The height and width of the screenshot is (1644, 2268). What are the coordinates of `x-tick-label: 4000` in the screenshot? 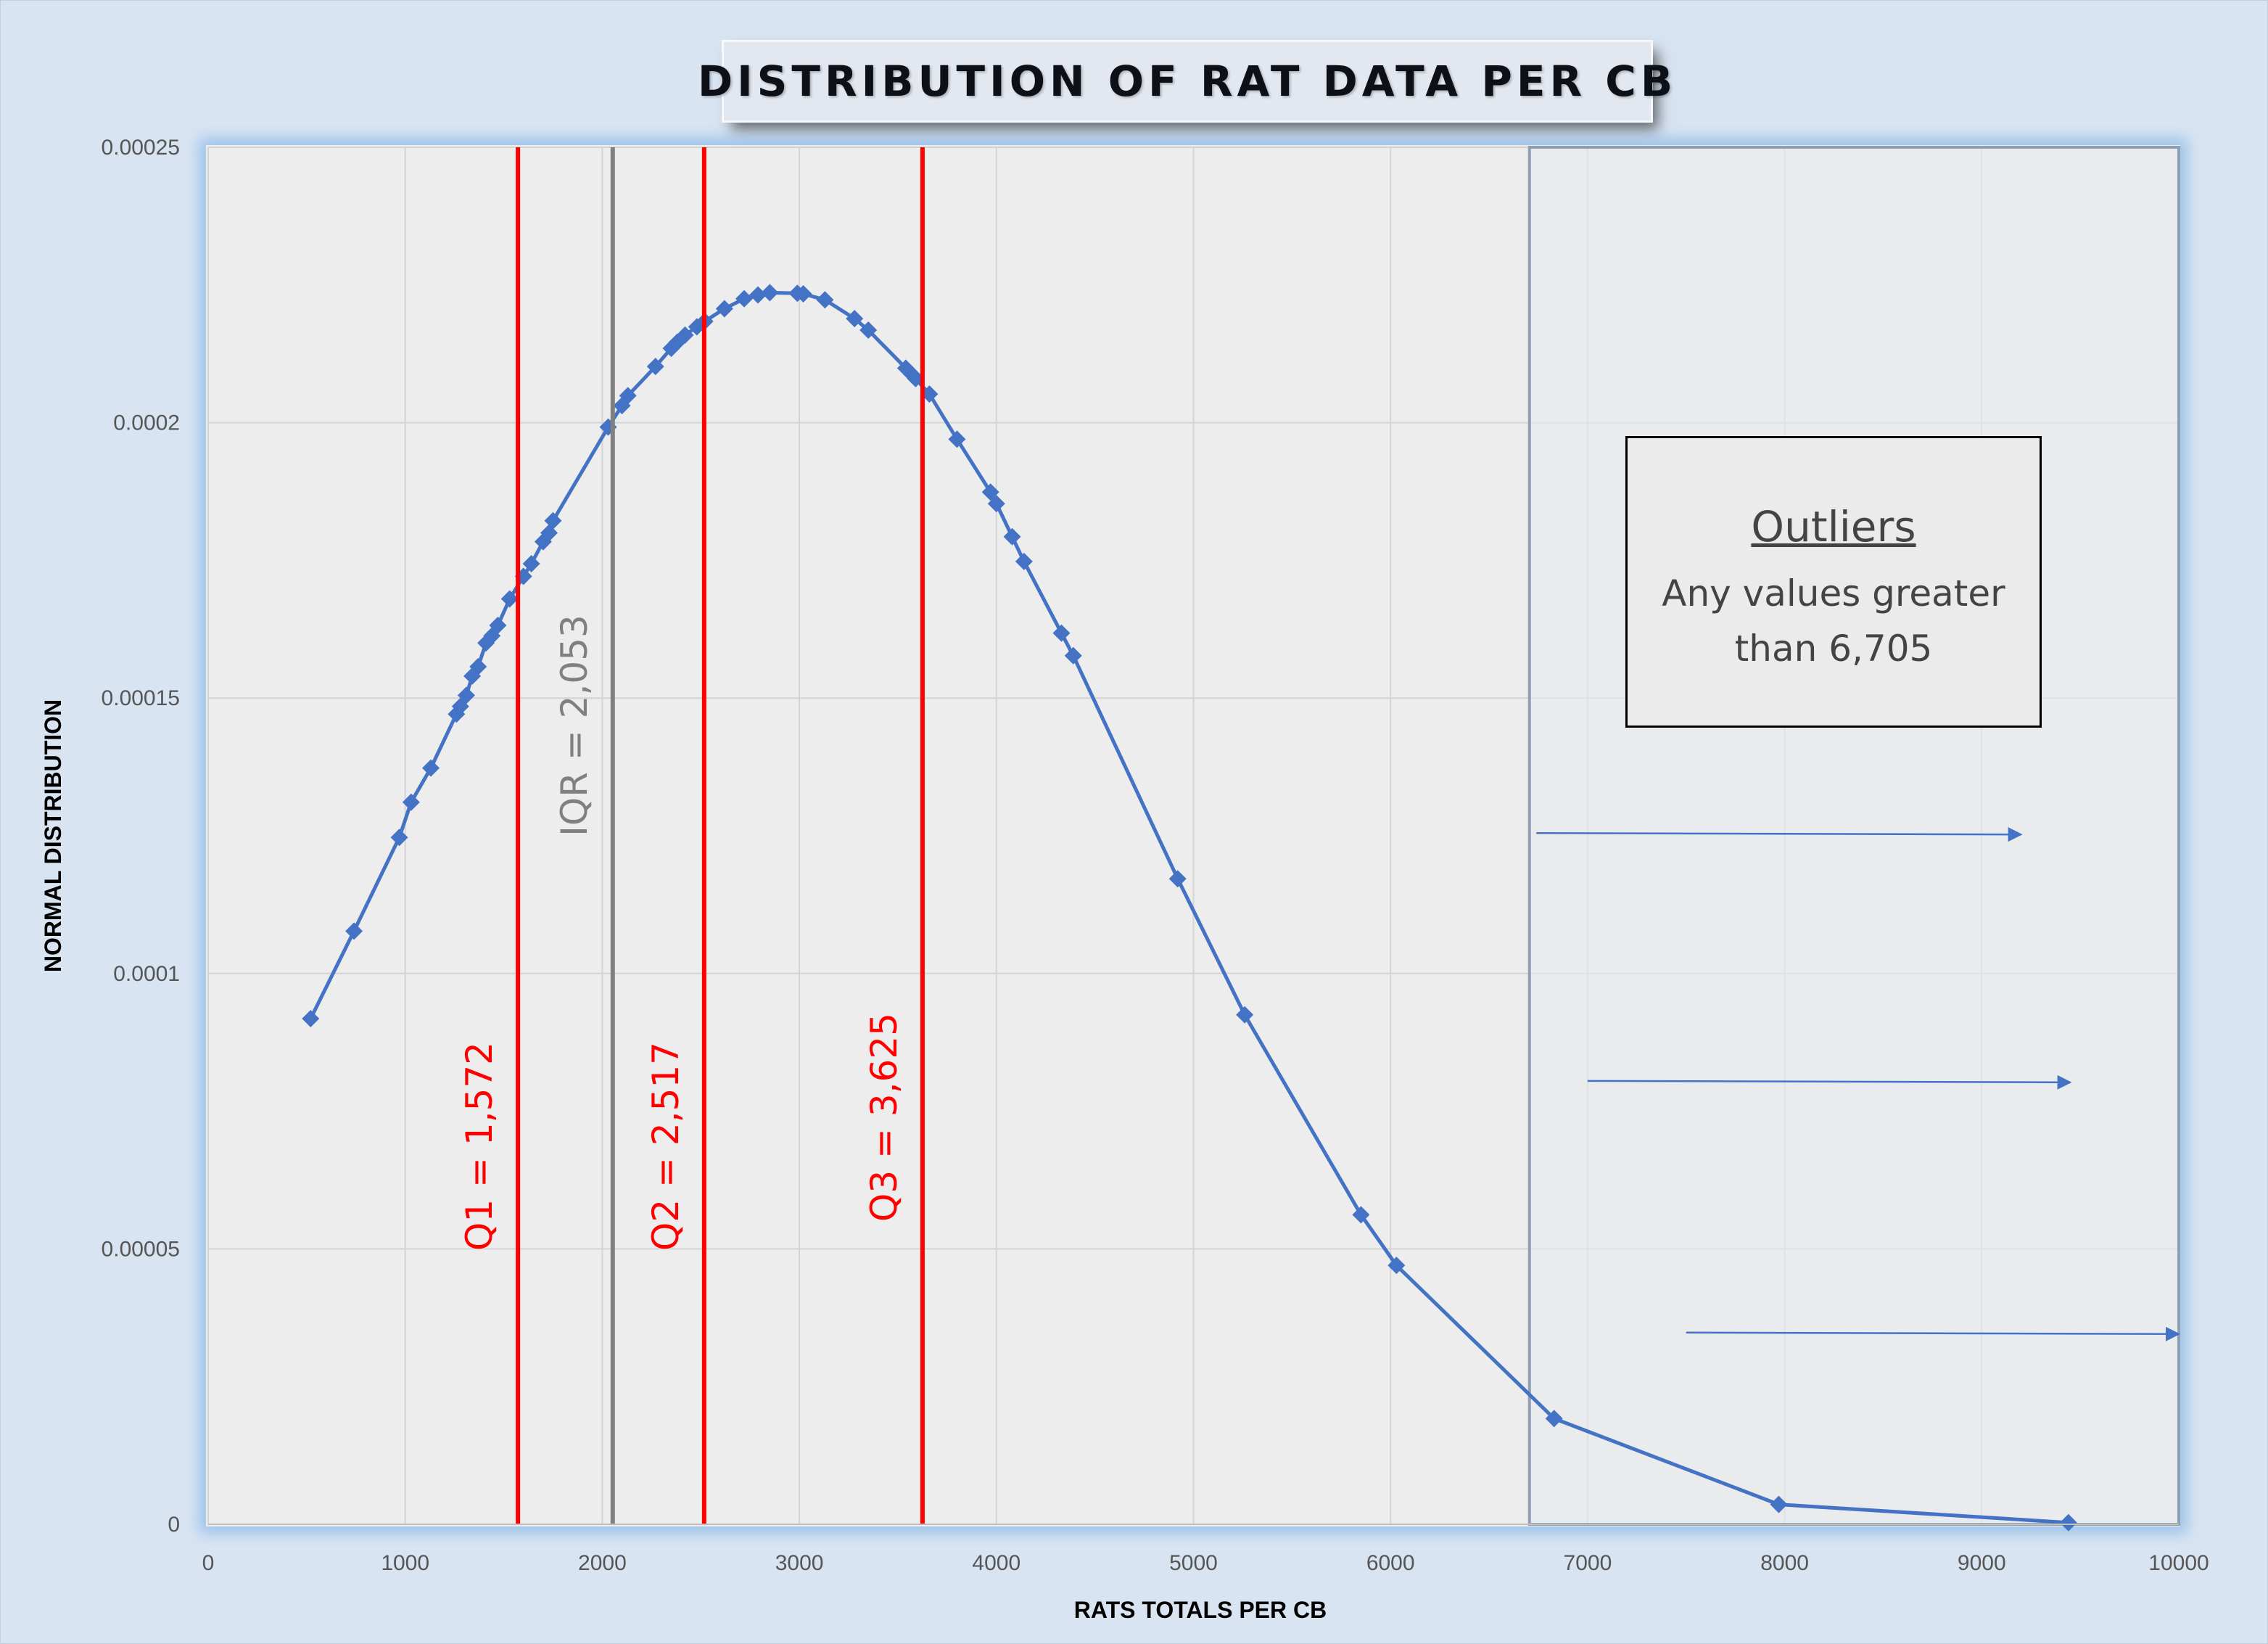 It's located at (996, 1563).